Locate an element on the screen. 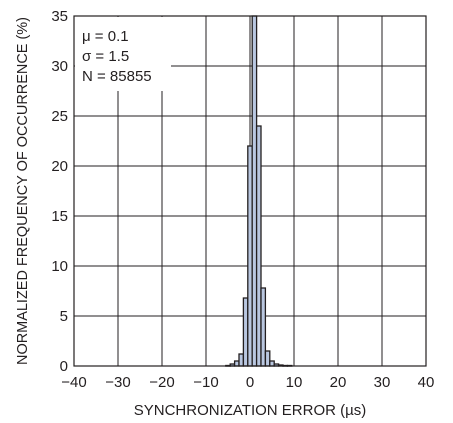 This screenshot has height=423, width=453. x-tick-label: −10 is located at coordinates (205, 382).